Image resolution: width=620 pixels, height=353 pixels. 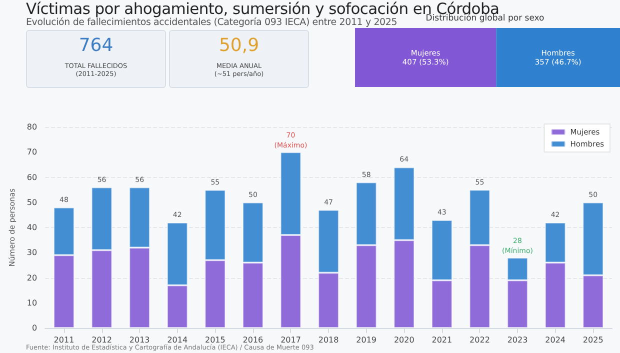 I want to click on x-tick-label: 2017, so click(x=290, y=340).